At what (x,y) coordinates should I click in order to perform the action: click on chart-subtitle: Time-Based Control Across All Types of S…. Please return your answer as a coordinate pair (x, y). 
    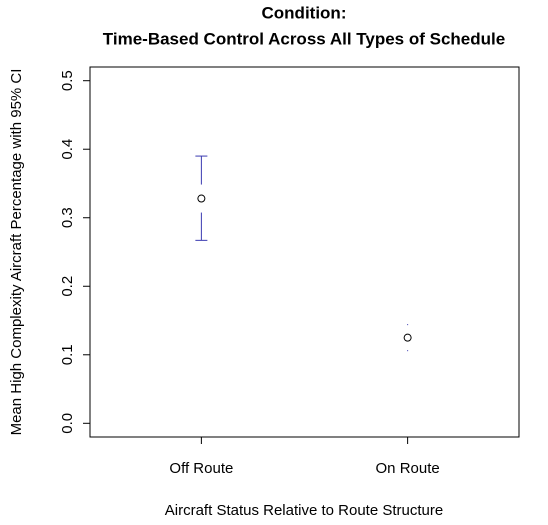
    Looking at the image, I should click on (304, 38).